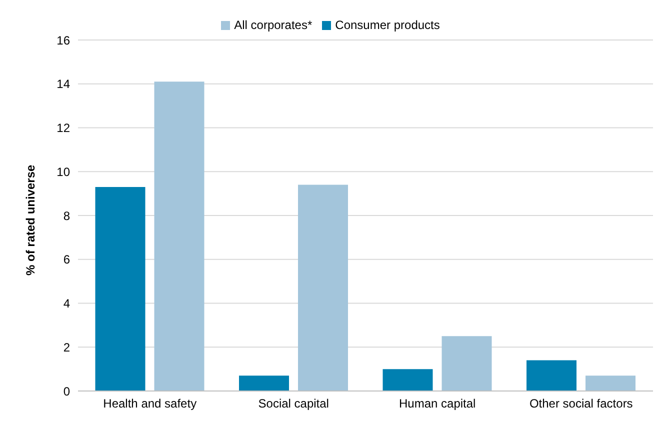  What do you see at coordinates (63, 40) in the screenshot?
I see `y-tick-label: 16` at bounding box center [63, 40].